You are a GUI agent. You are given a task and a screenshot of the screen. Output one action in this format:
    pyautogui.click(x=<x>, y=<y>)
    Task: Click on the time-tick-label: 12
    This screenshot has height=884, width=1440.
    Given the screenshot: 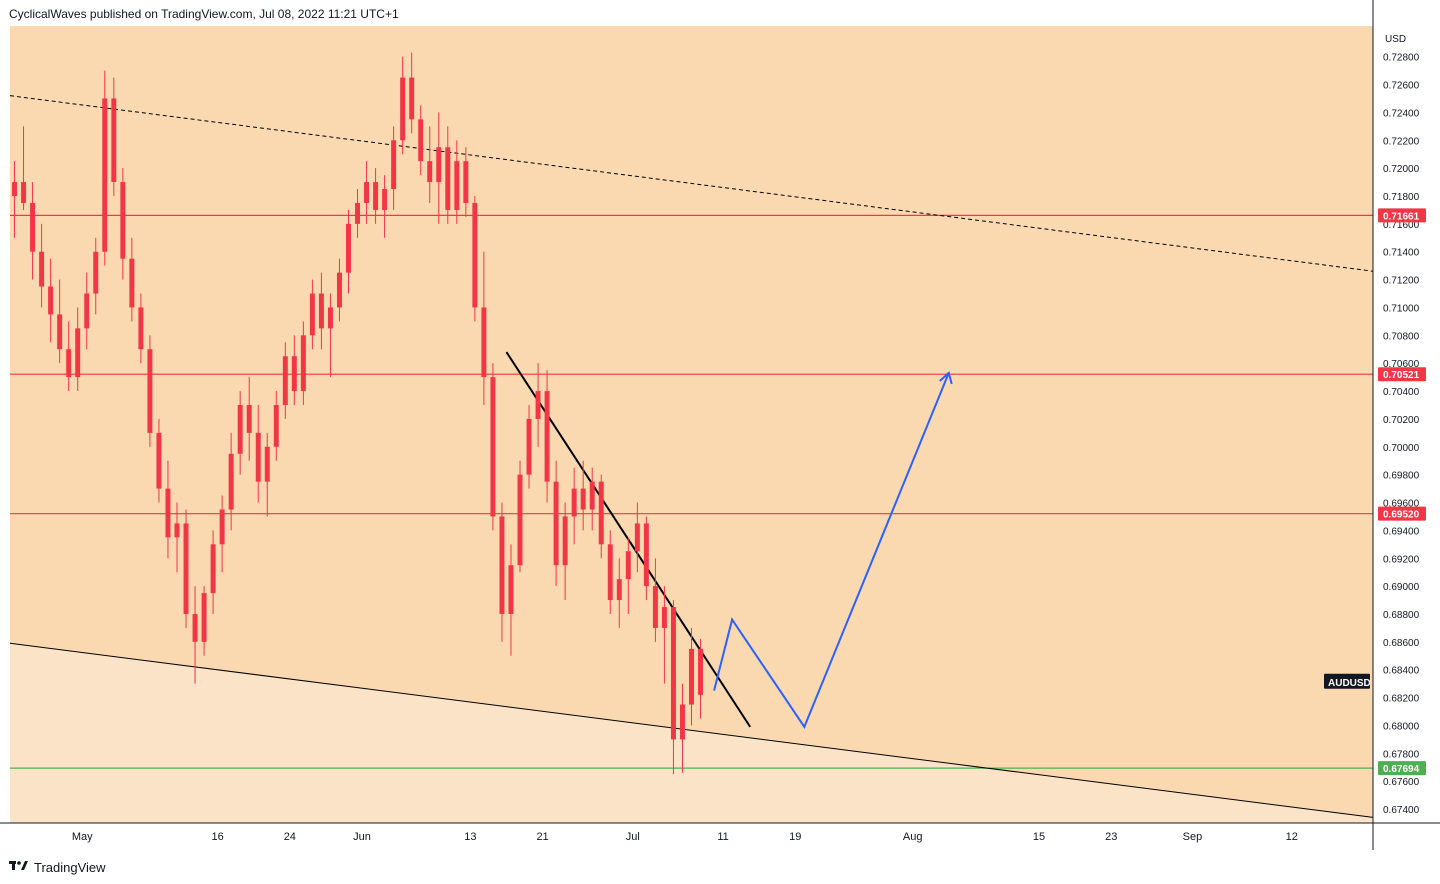 What is the action you would take?
    pyautogui.click(x=1292, y=837)
    